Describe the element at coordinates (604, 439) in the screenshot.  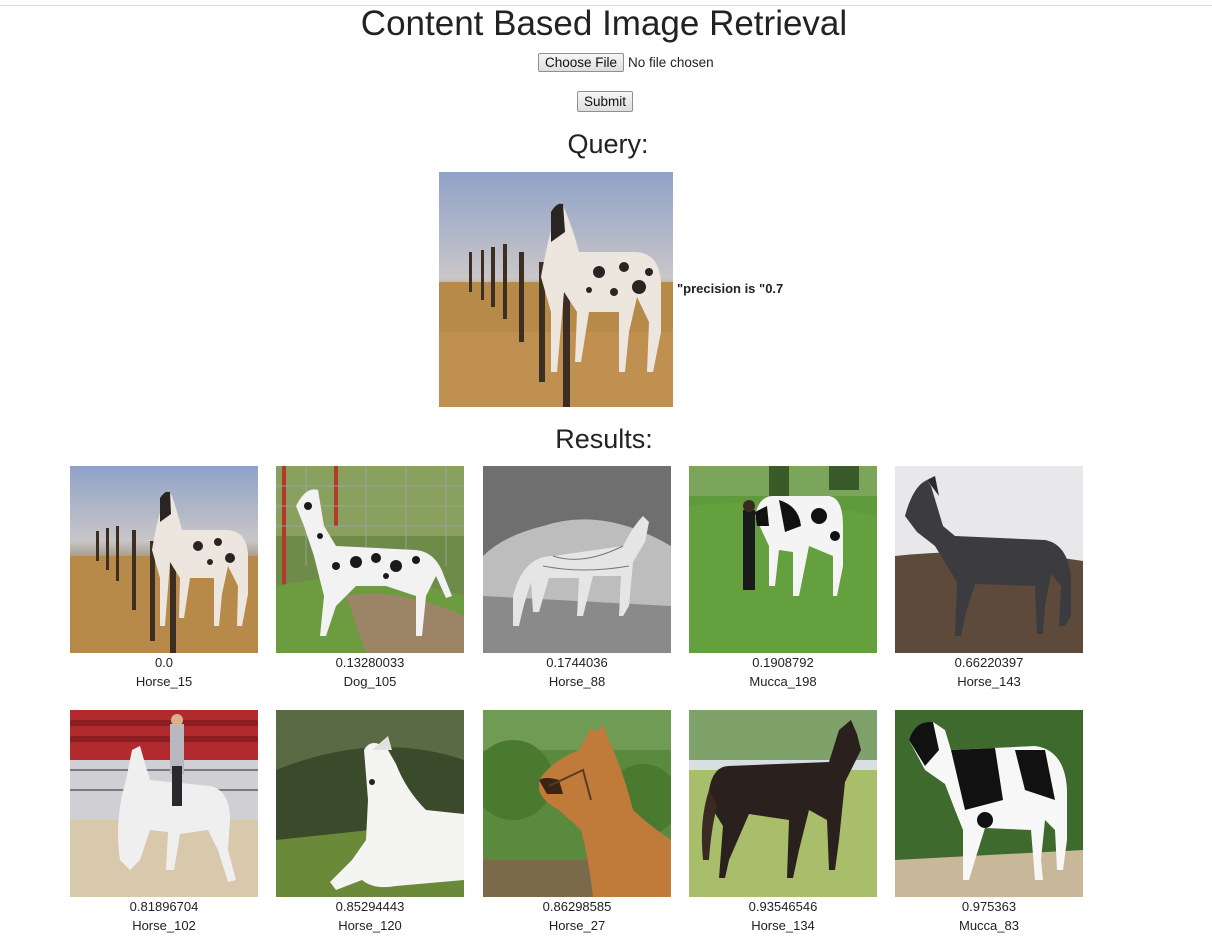
I see `results-heading: Results:` at that location.